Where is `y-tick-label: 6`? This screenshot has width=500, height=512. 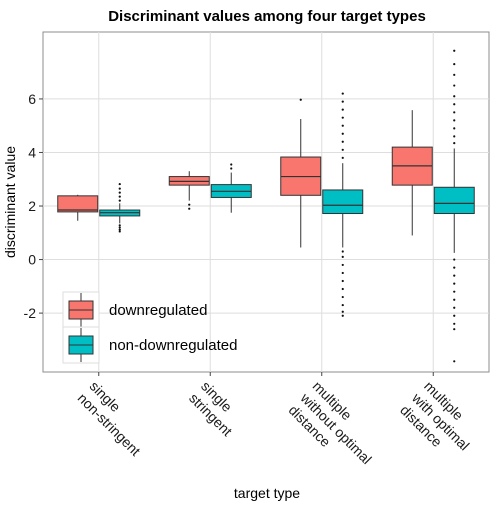
y-tick-label: 6 is located at coordinates (32, 99).